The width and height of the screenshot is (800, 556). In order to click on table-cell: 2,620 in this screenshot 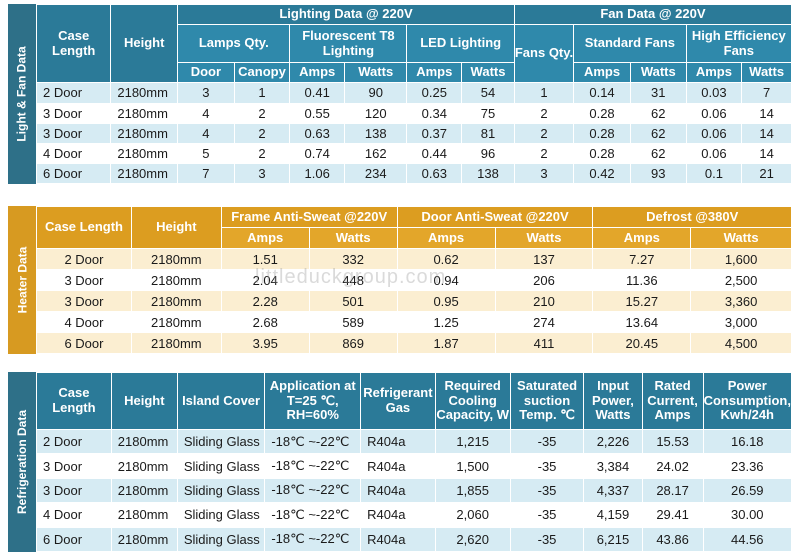, I will do `click(472, 539)`.